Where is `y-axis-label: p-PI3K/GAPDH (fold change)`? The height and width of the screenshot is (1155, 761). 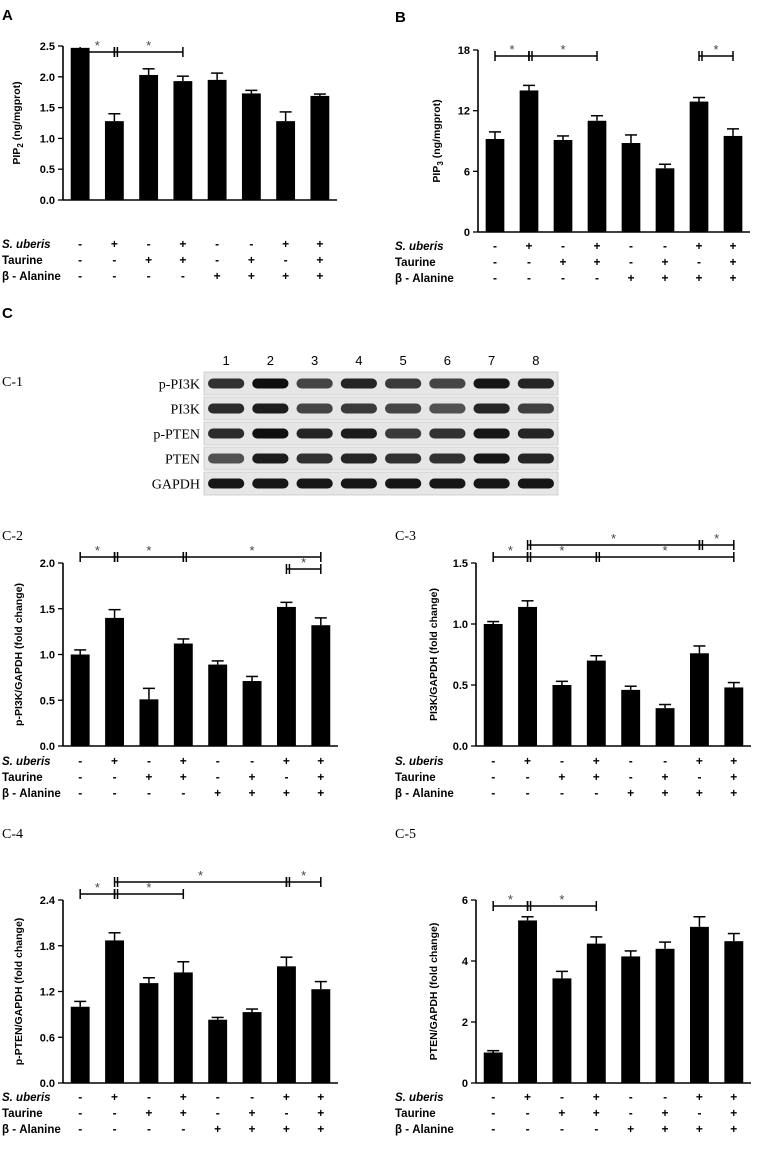 y-axis-label: p-PI3K/GAPDH (fold change) is located at coordinates (19, 654).